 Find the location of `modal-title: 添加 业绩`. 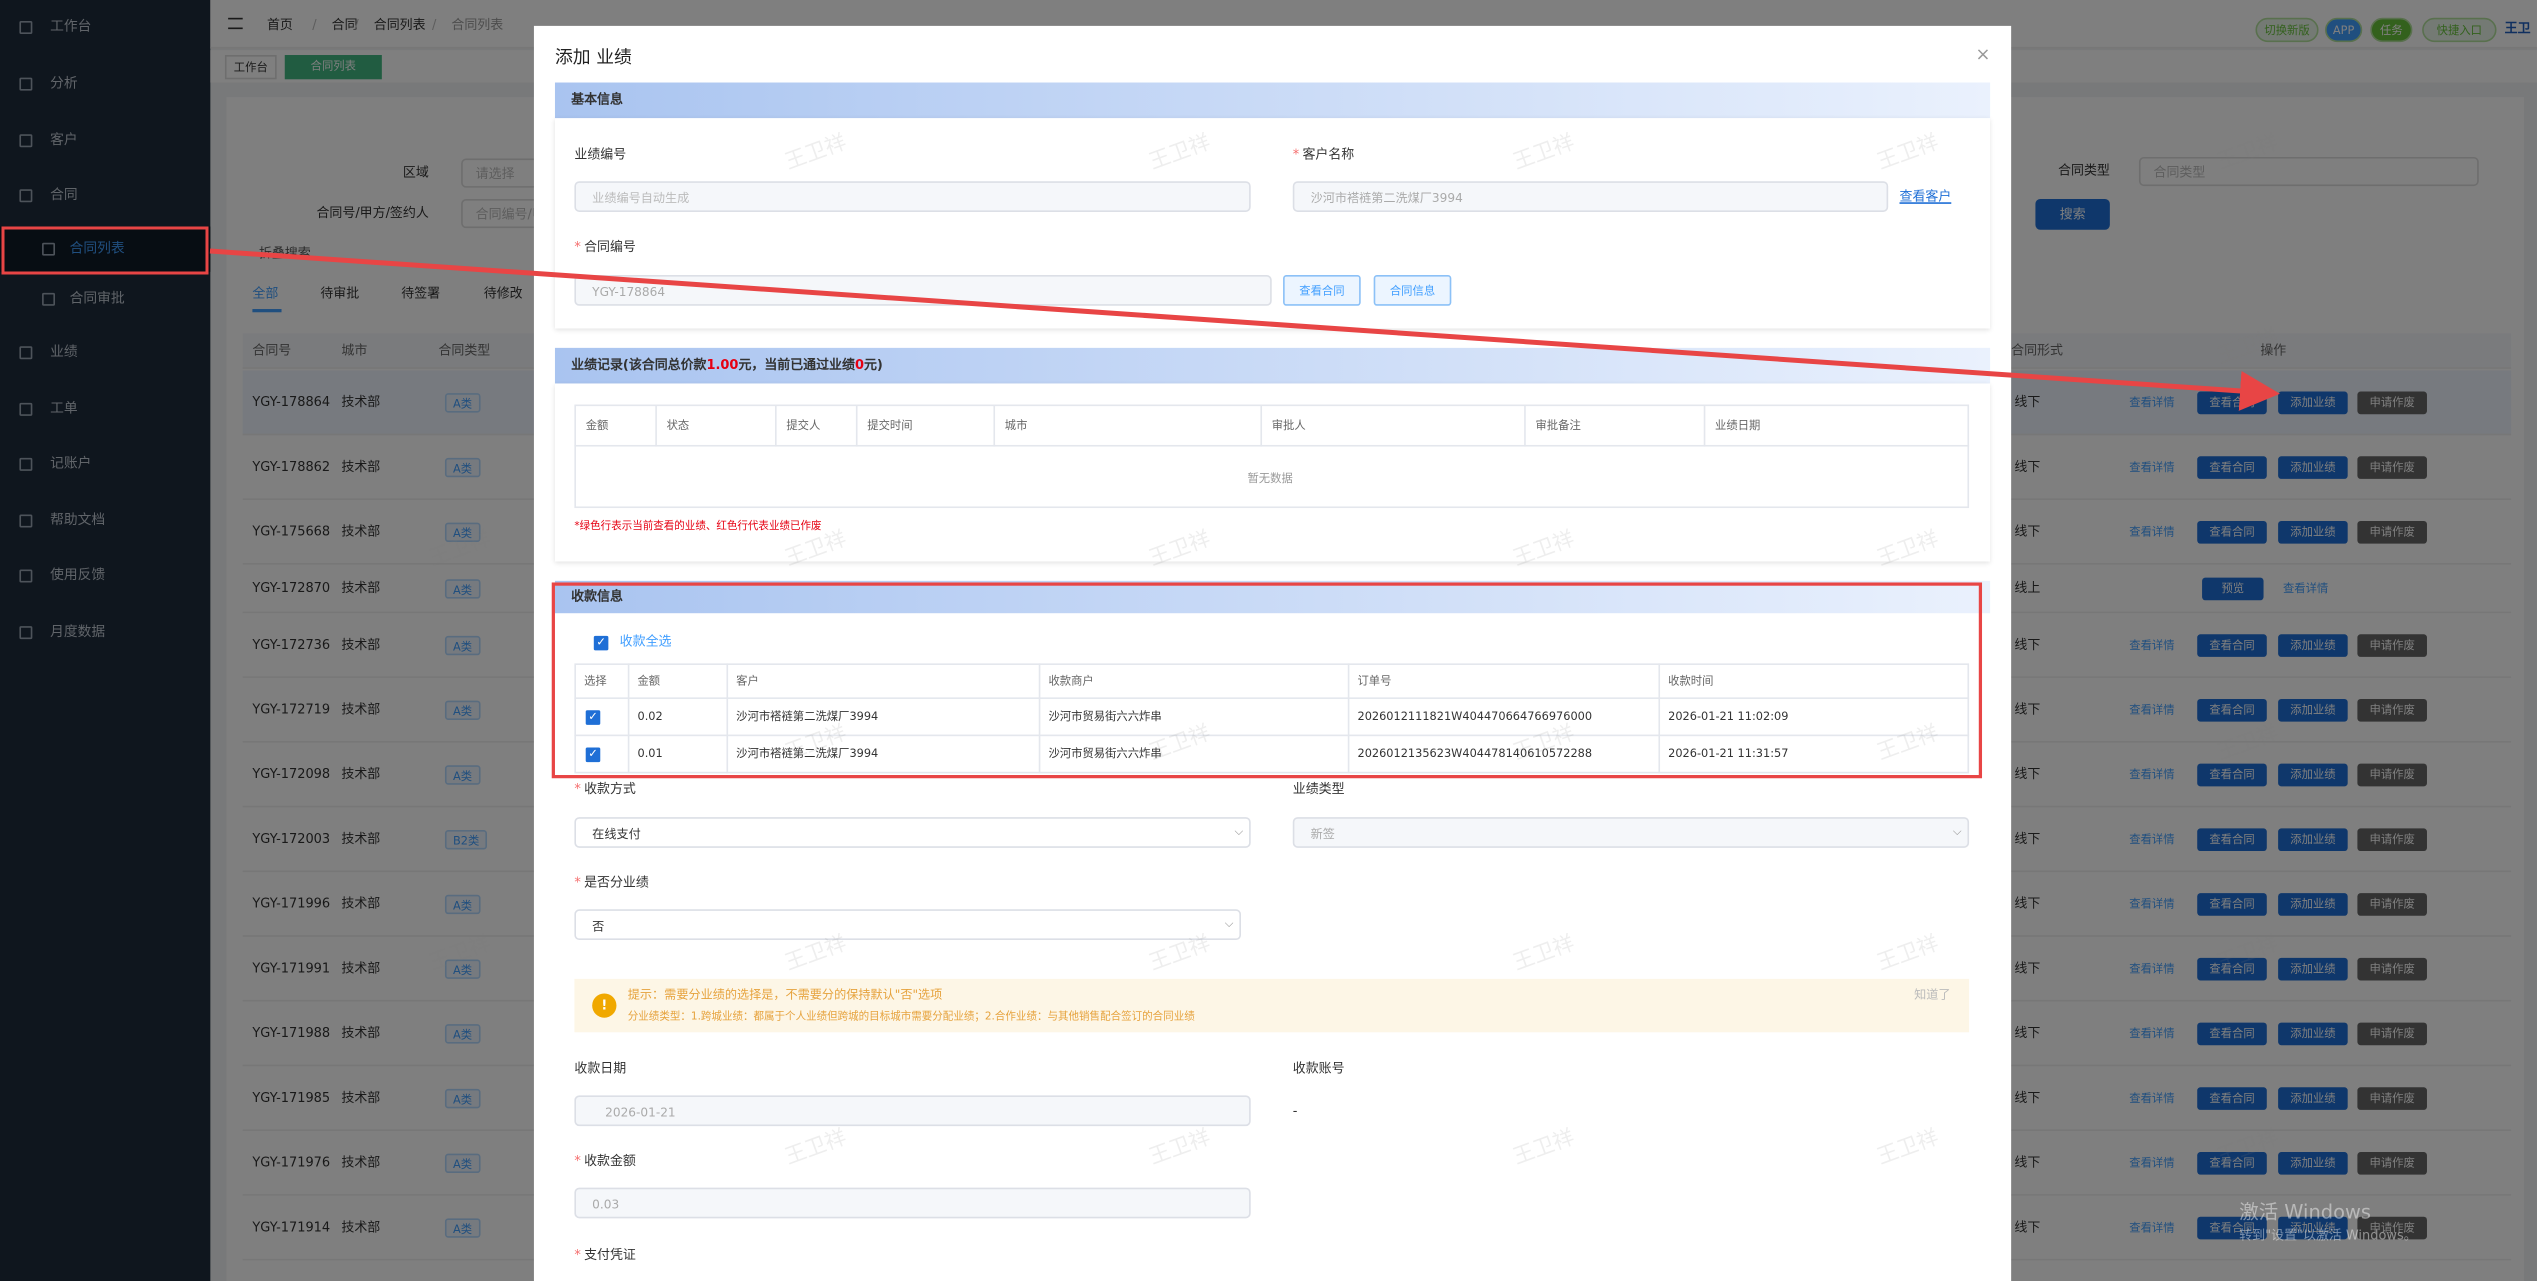

modal-title: 添加 业绩 is located at coordinates (593, 57).